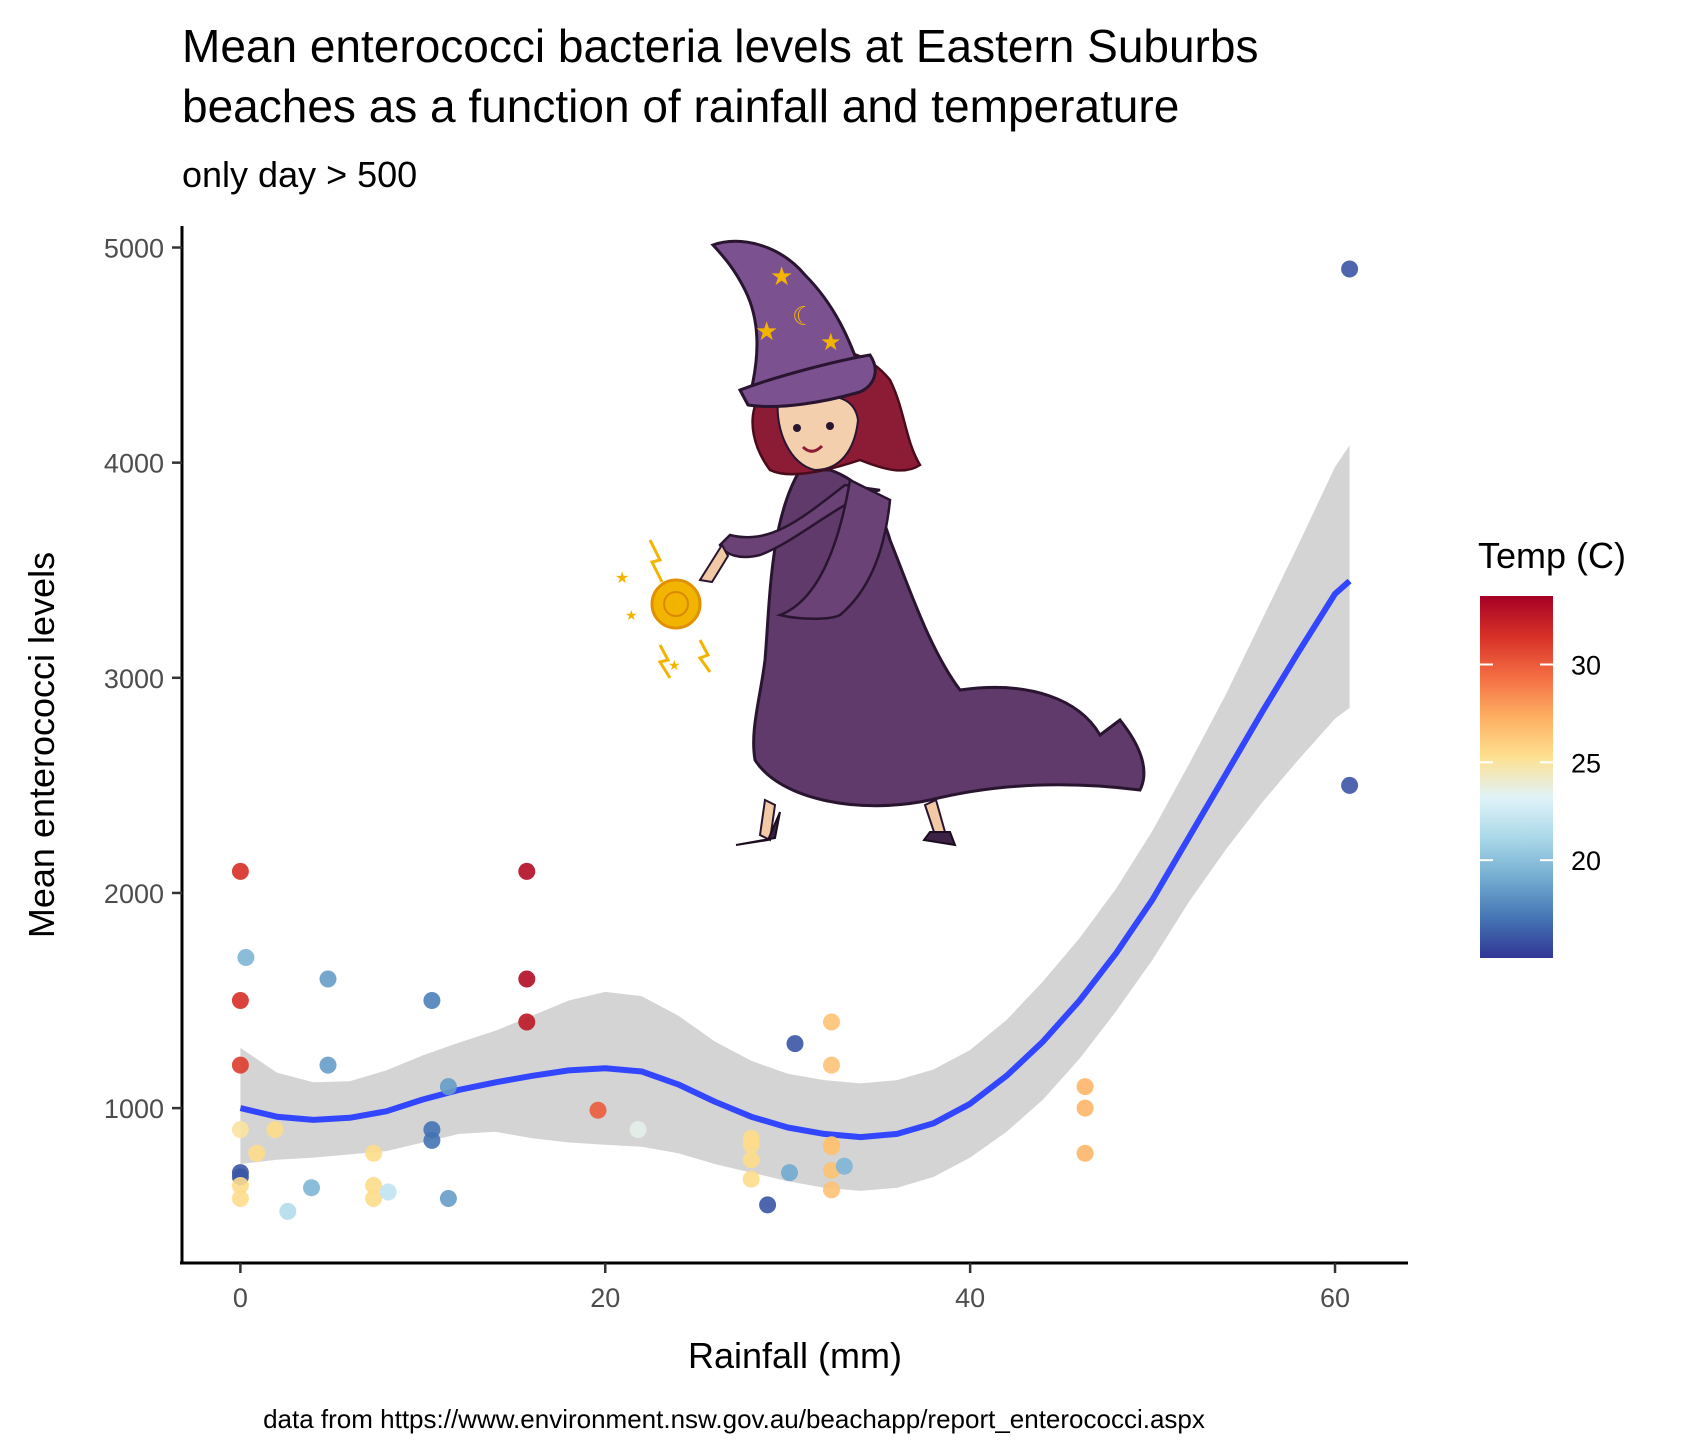 The width and height of the screenshot is (1699, 1445). Describe the element at coordinates (41, 745) in the screenshot. I see `y-axis-title: Mean enterococci levels` at that location.